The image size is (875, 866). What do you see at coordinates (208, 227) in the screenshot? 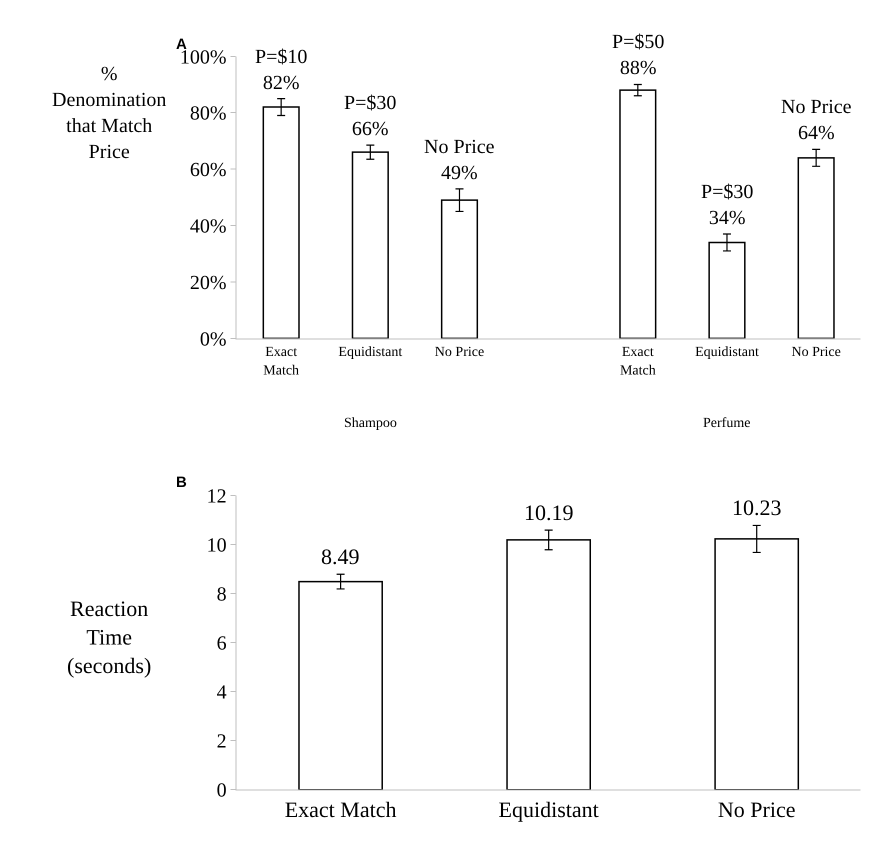
I see `y-tick-label: 40%` at bounding box center [208, 227].